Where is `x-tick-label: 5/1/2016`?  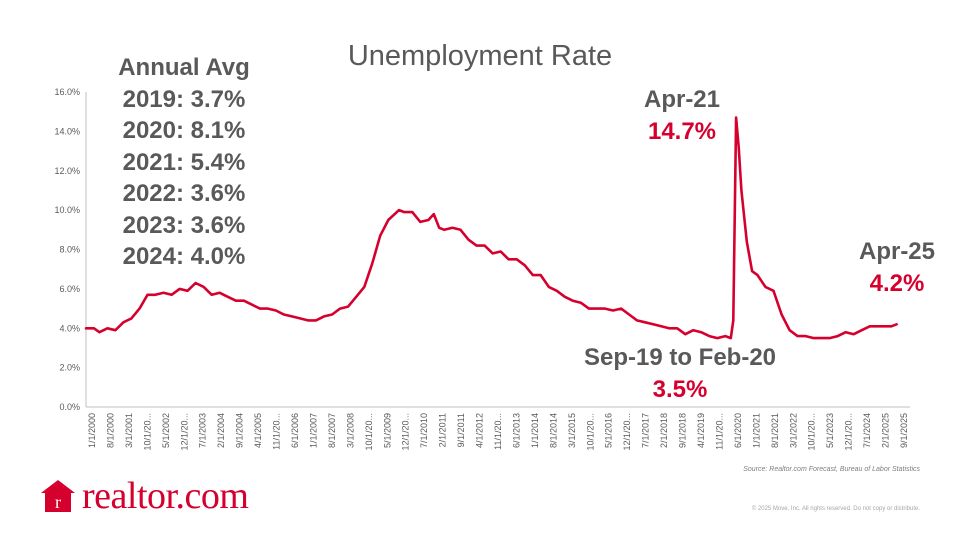
x-tick-label: 5/1/2016 is located at coordinates (609, 430).